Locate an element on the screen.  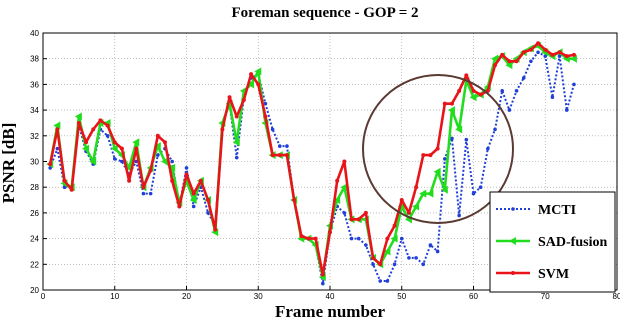
legend: MCTI SAD-fusion SVM is located at coordinates (552, 242).